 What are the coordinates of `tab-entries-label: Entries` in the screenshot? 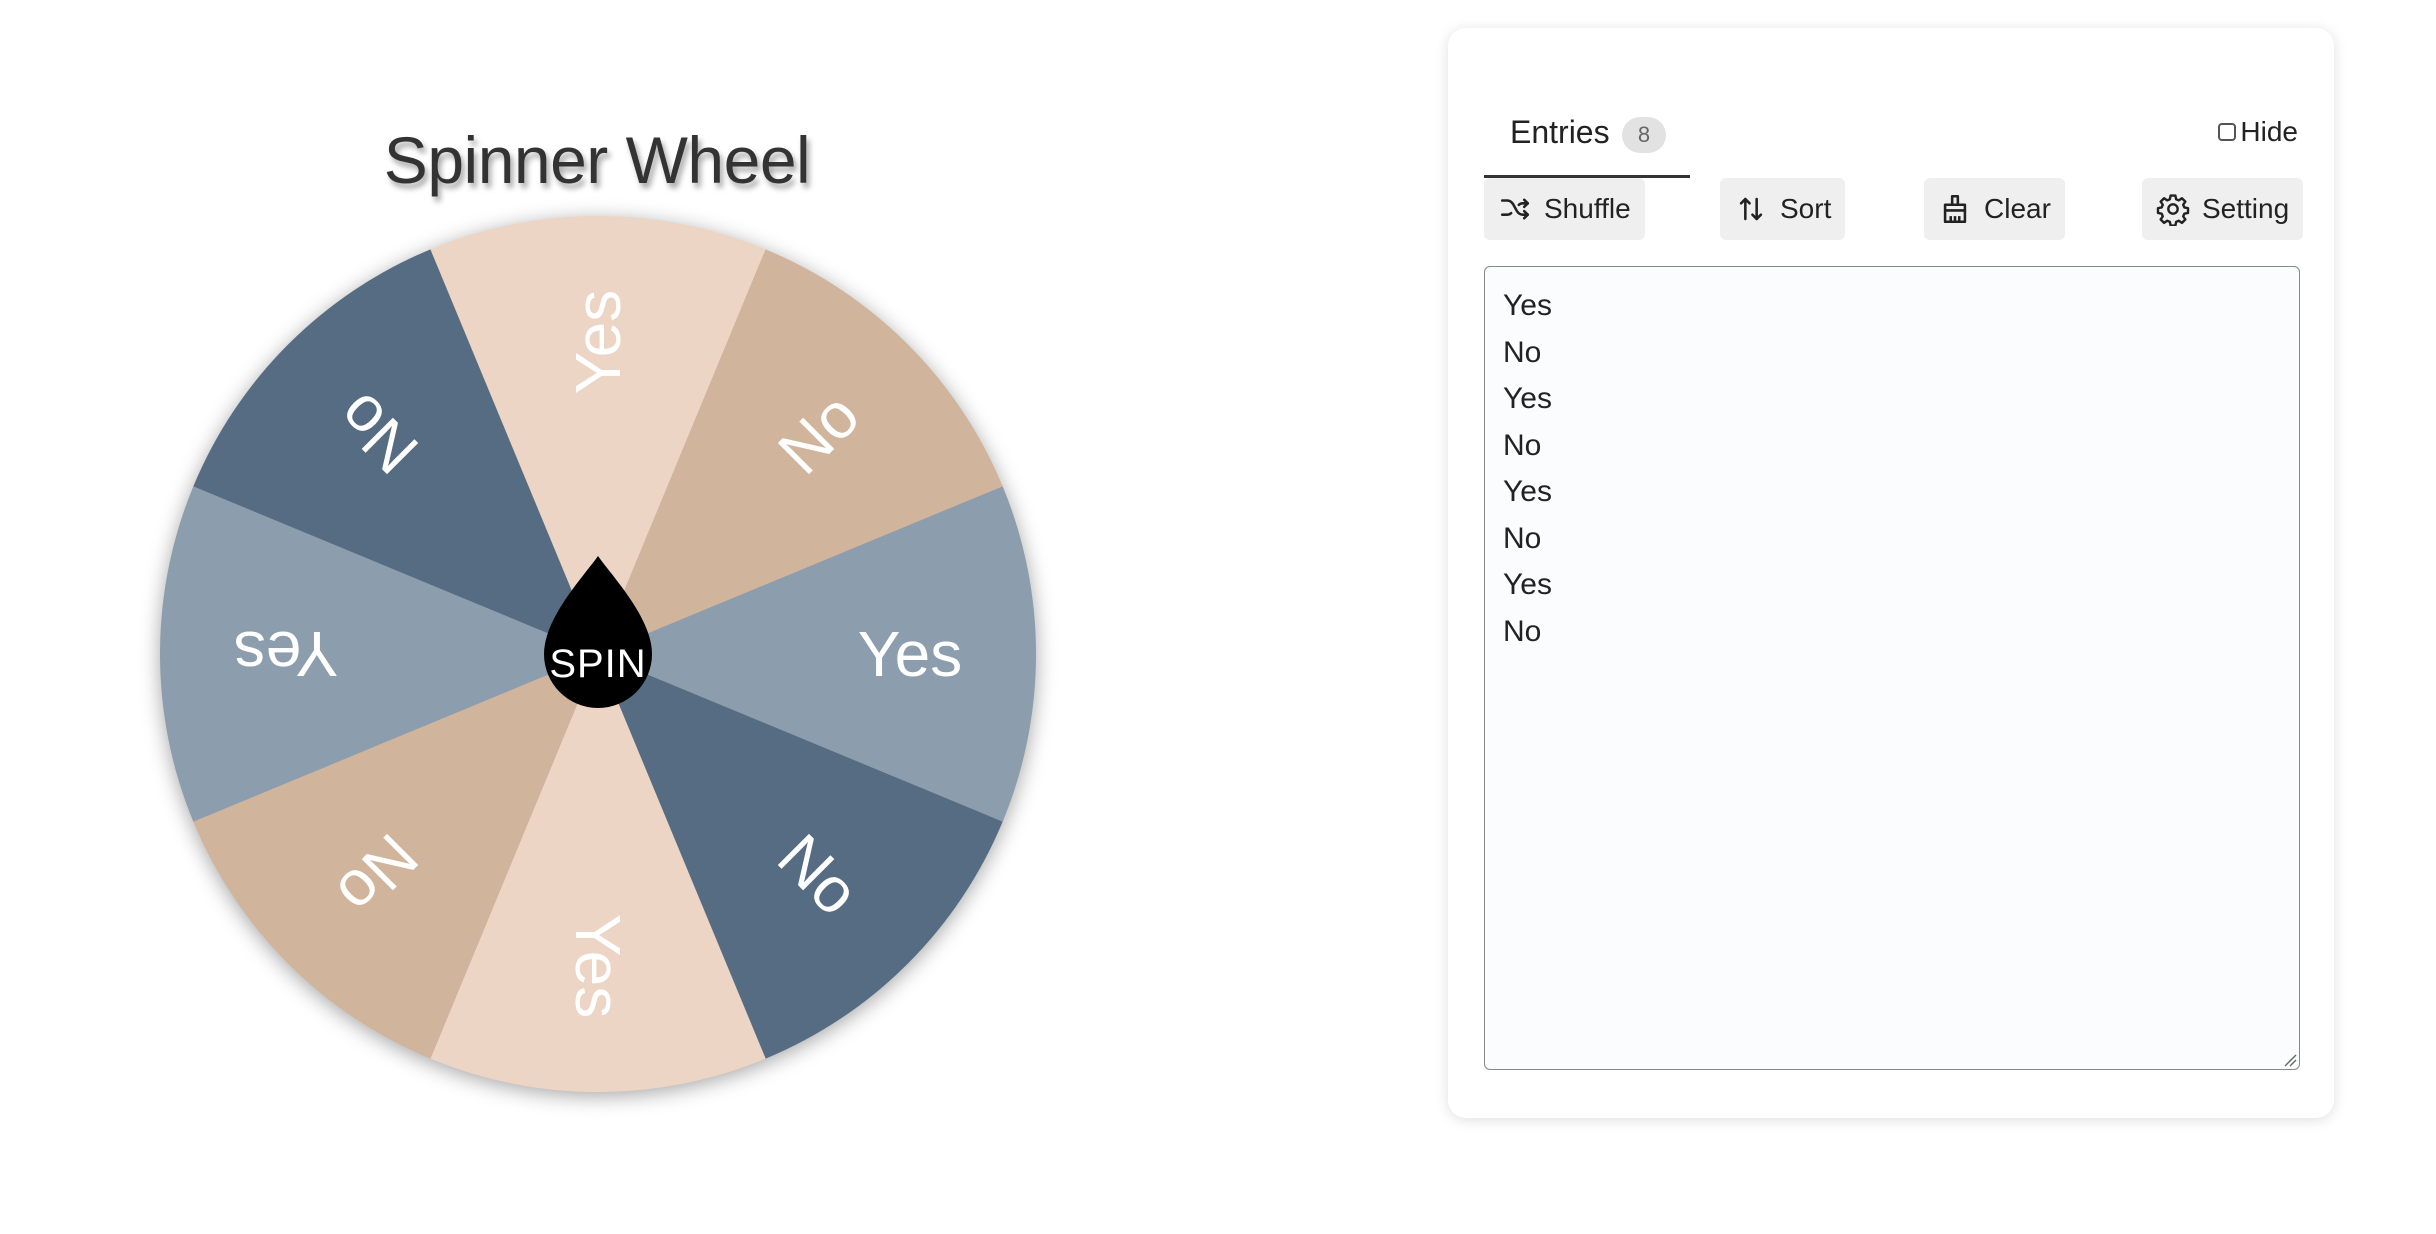 It's located at (1560, 132).